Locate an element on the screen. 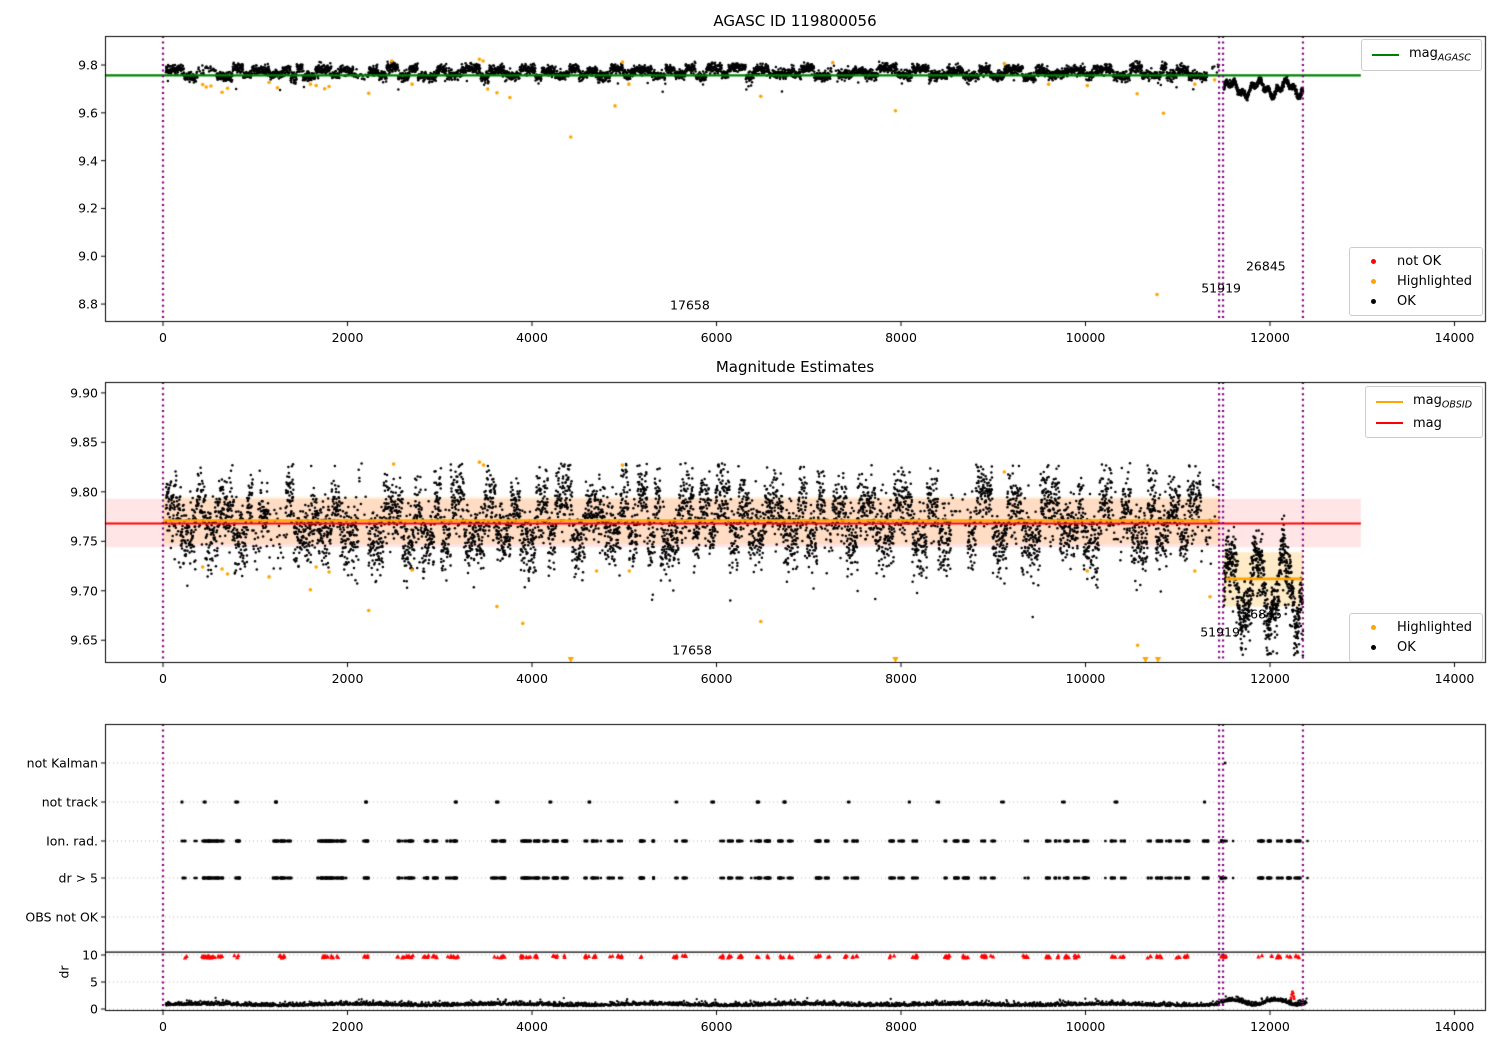  legend-entry: not OK is located at coordinates (1416, 261).